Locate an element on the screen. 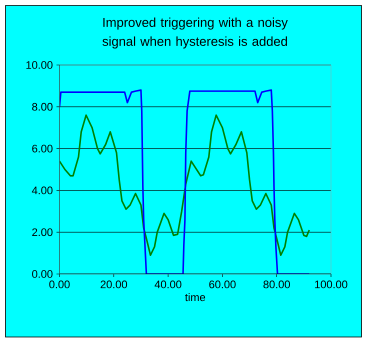 The width and height of the screenshot is (368, 342). y-tick-label: 0.00 is located at coordinates (42, 274).